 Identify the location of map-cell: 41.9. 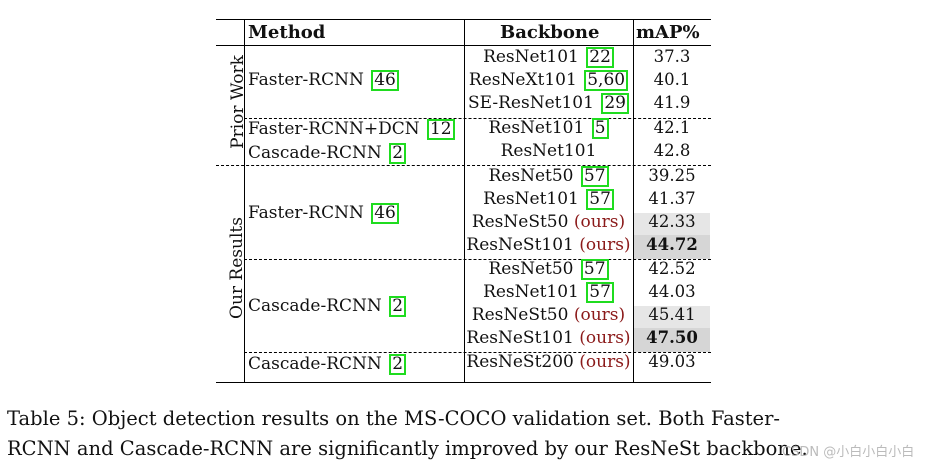
(672, 102).